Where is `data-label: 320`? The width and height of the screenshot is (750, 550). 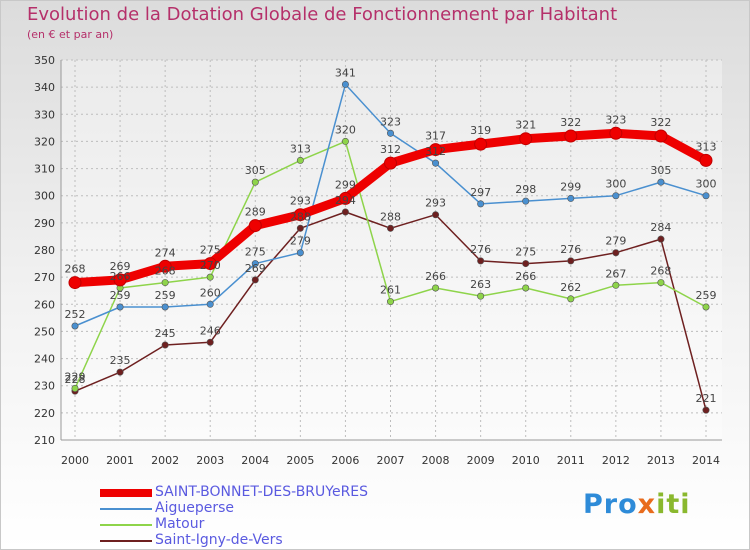 data-label: 320 is located at coordinates (345, 129).